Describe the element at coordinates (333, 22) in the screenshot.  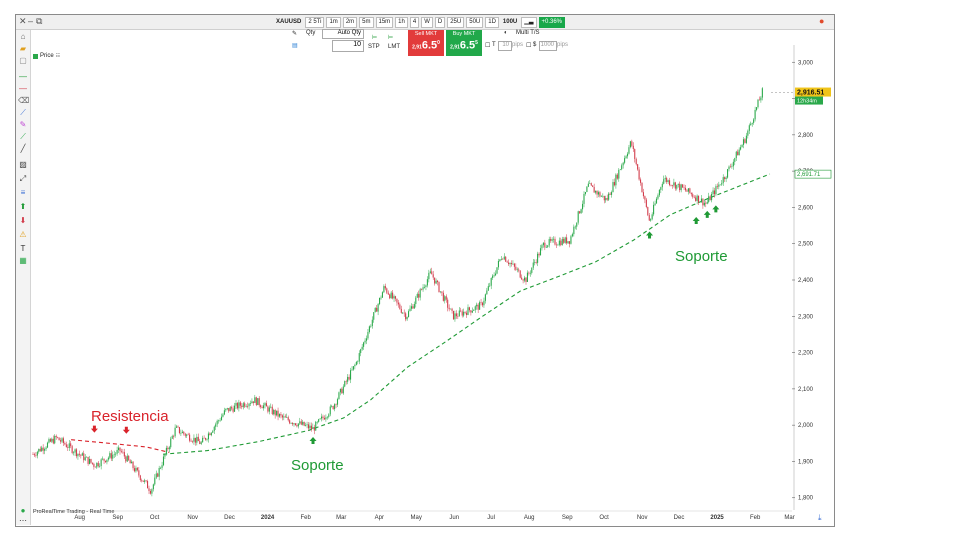
I see `timeframe-1m: 1m` at that location.